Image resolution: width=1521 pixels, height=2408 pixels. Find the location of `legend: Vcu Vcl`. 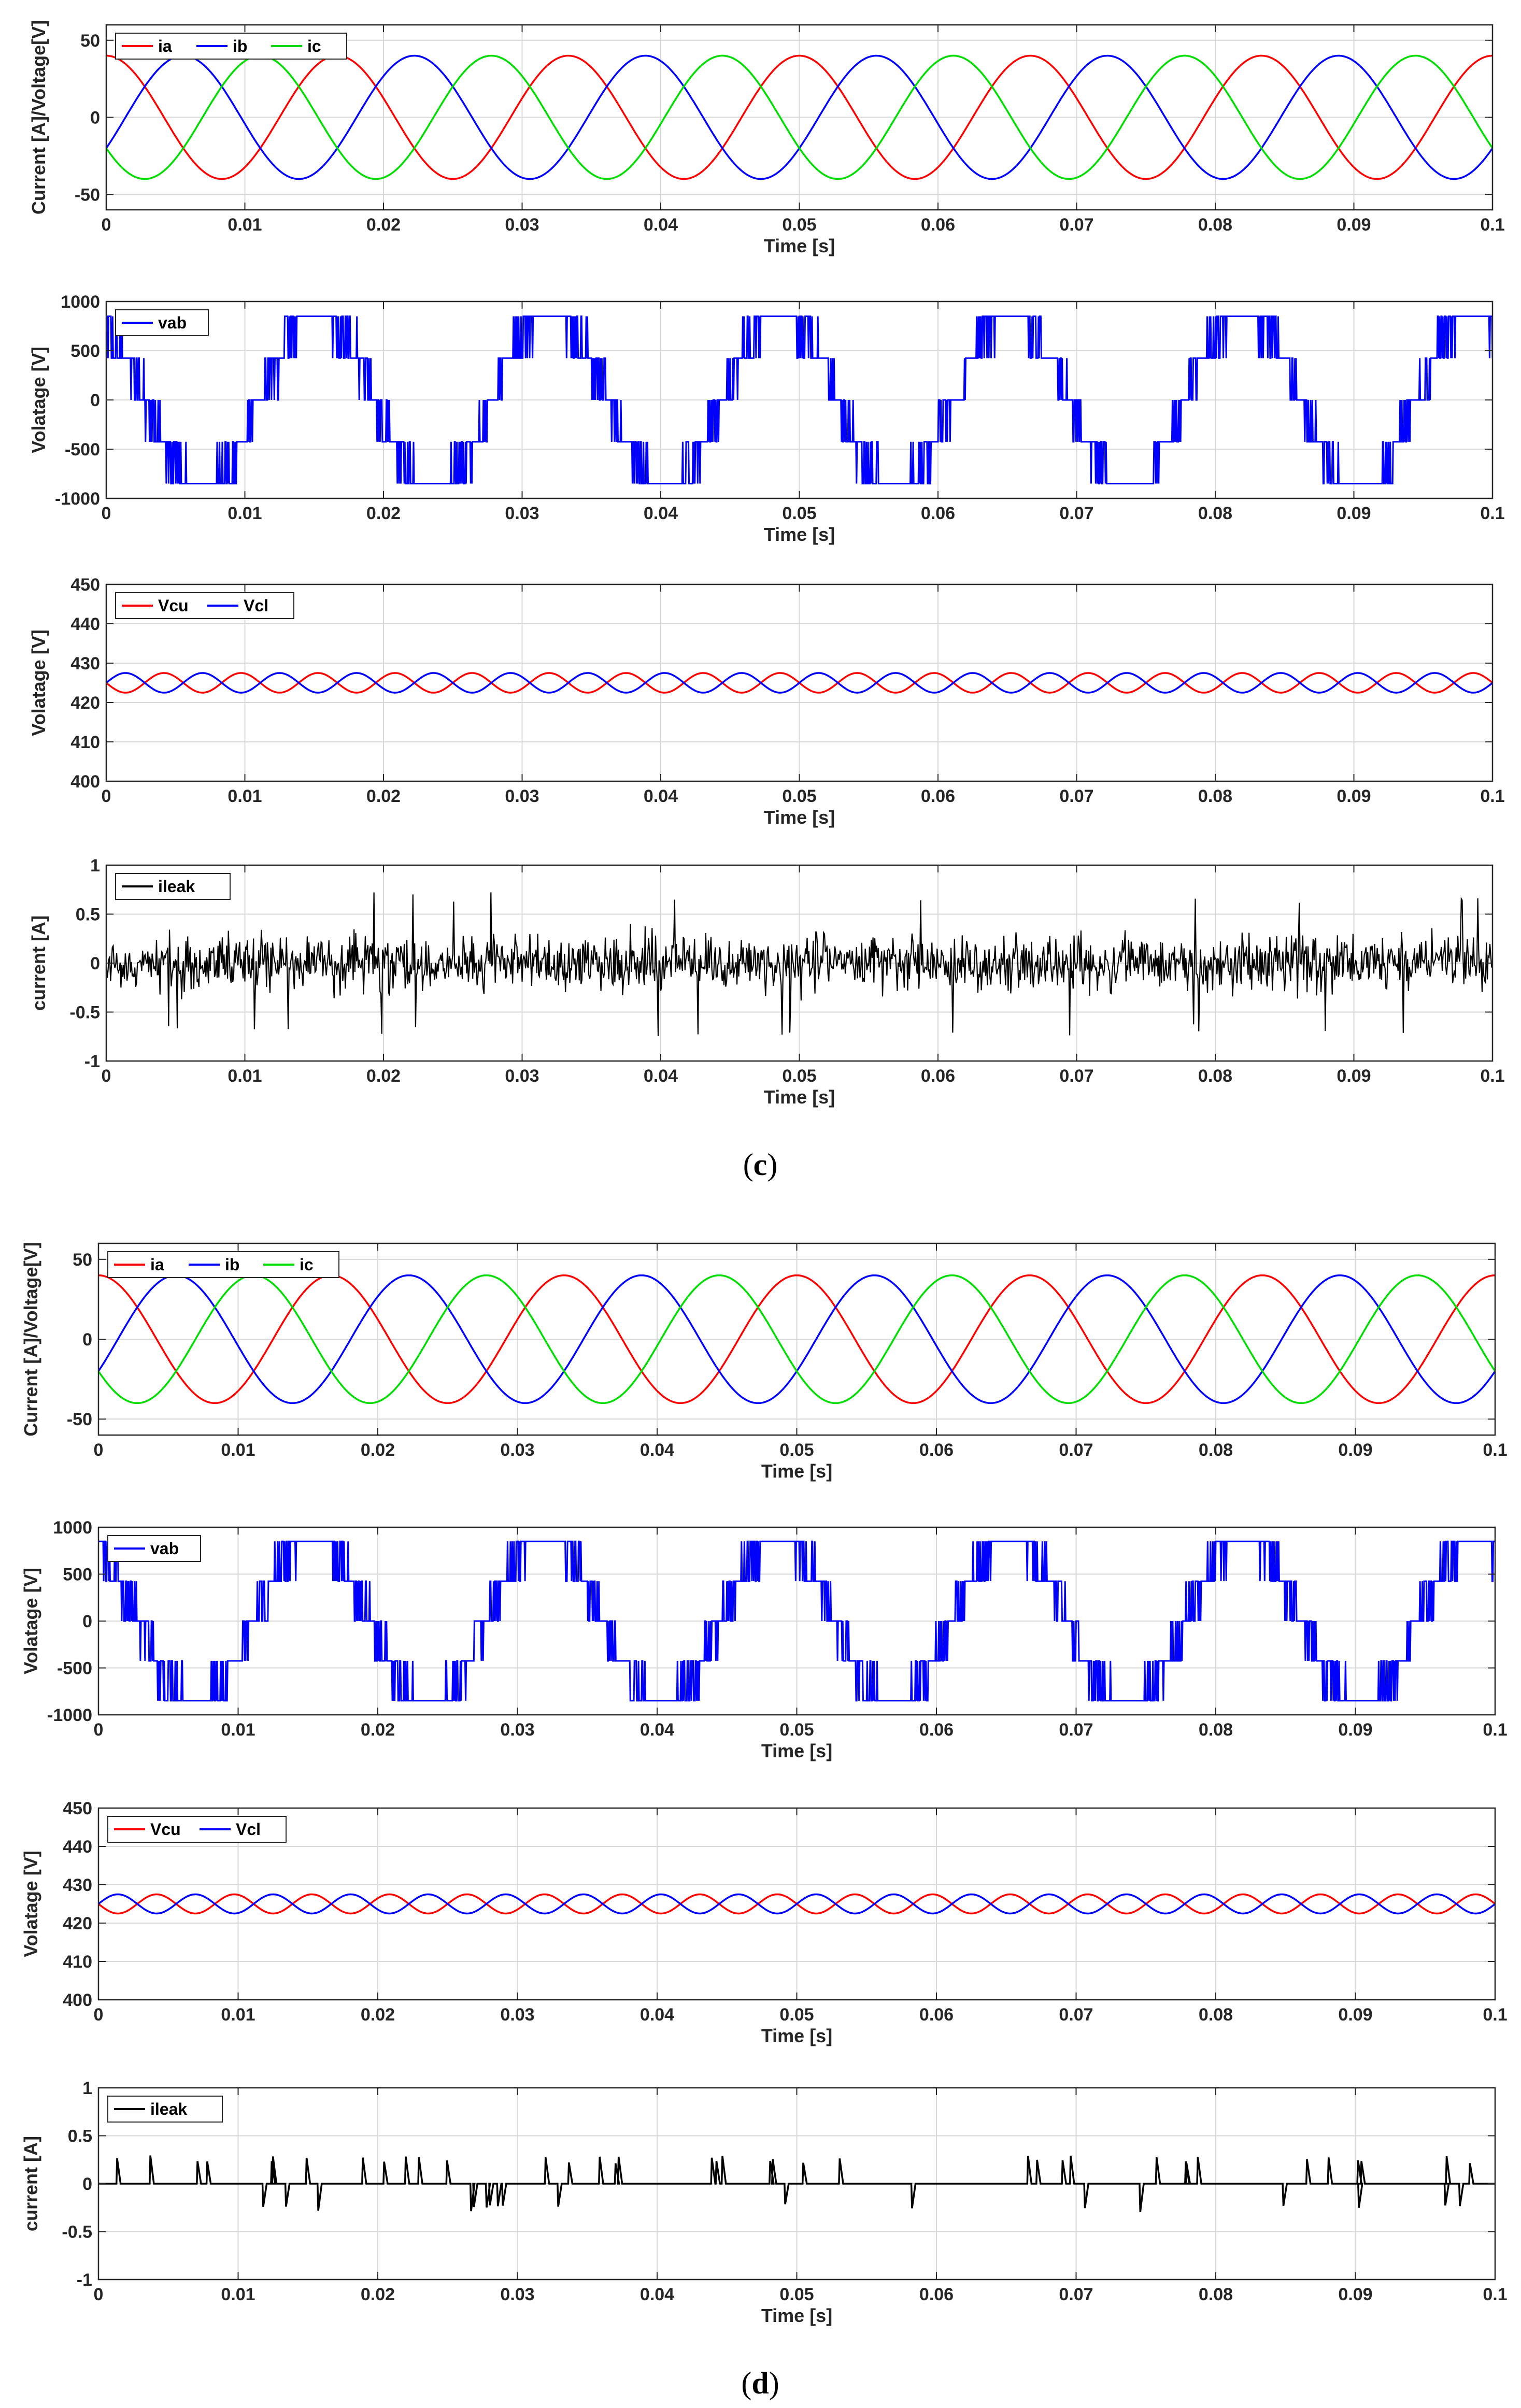

legend: Vcu Vcl is located at coordinates (204, 606).